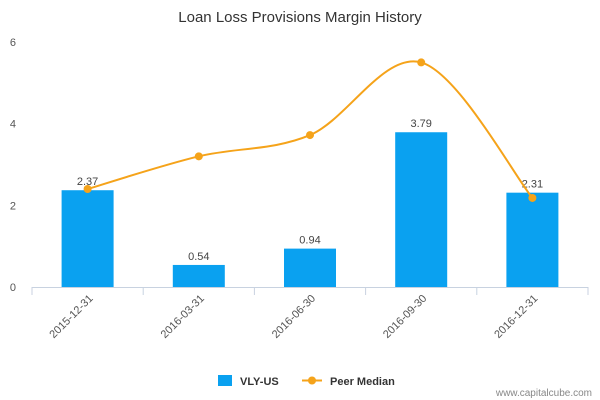  I want to click on chart-title: Loan Loss Provisions Margin History, so click(300, 17).